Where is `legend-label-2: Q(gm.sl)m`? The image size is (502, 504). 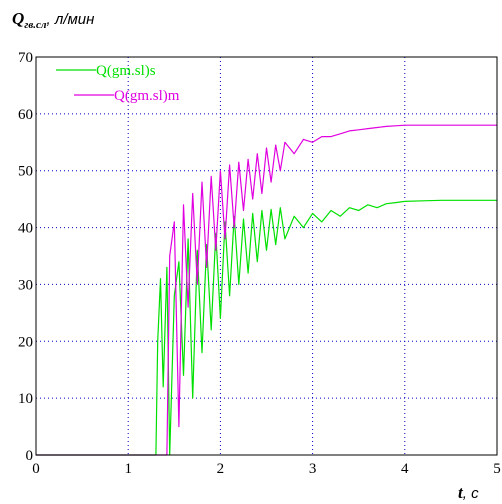 legend-label-2: Q(gm.sl)m is located at coordinates (147, 96).